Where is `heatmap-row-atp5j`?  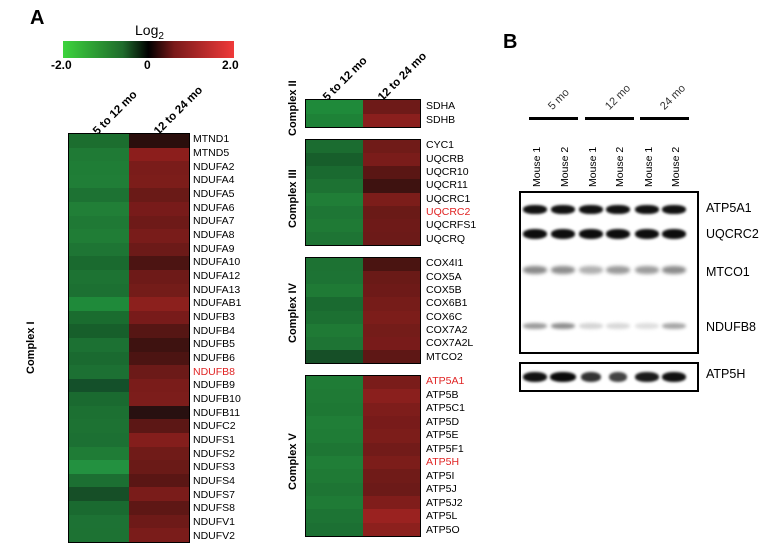
heatmap-row-atp5j is located at coordinates (363, 489).